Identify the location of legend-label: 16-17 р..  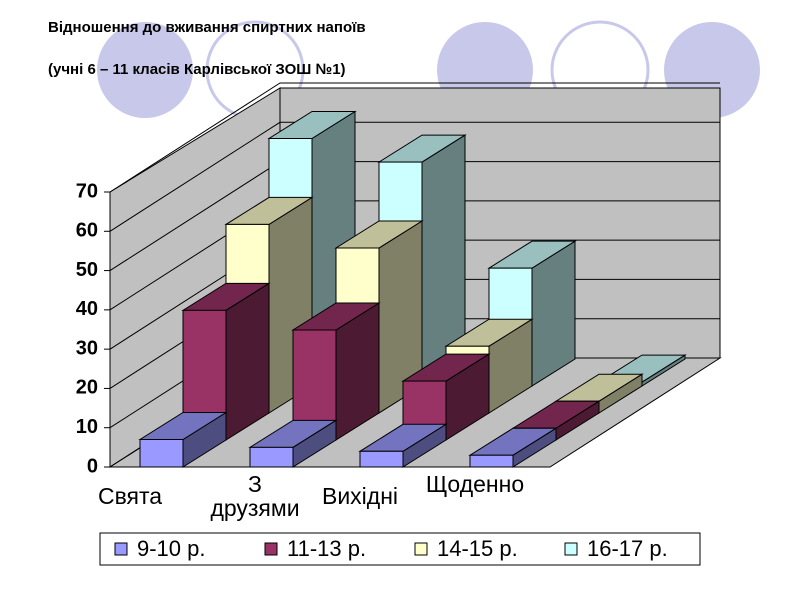
(627, 548).